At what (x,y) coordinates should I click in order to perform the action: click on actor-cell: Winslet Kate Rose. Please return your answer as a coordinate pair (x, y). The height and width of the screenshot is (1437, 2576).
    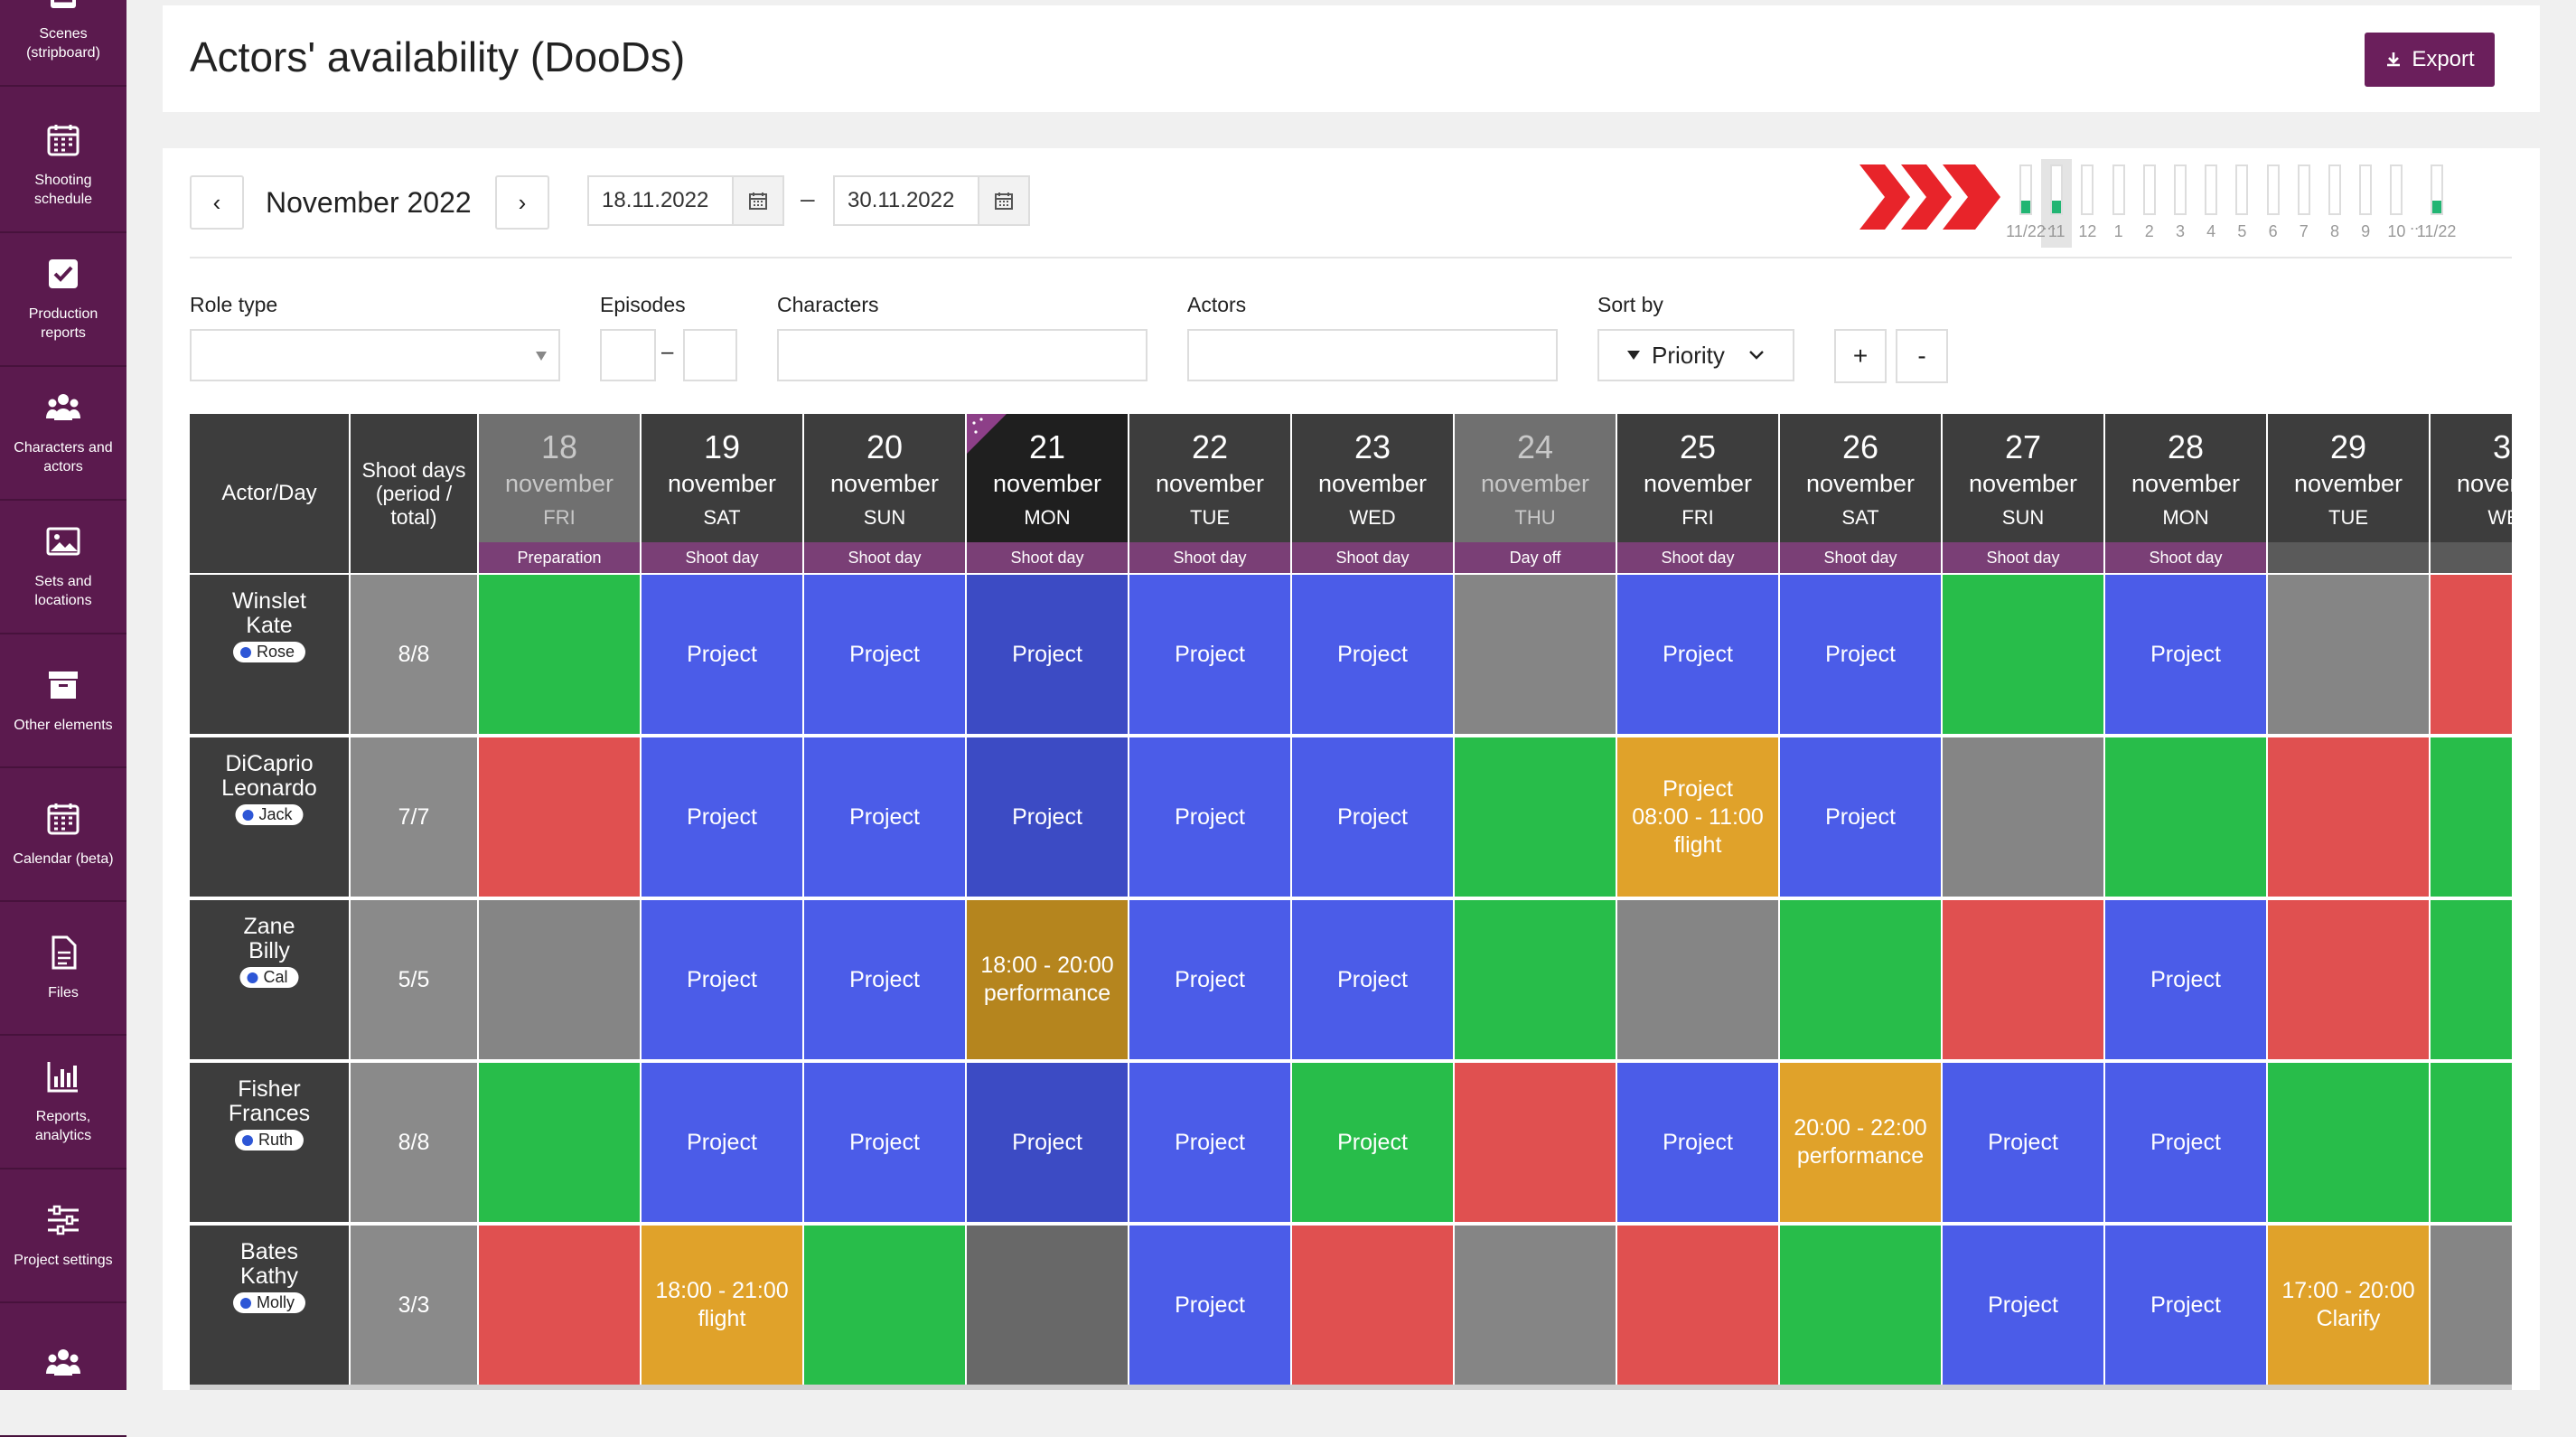
    Looking at the image, I should click on (269, 654).